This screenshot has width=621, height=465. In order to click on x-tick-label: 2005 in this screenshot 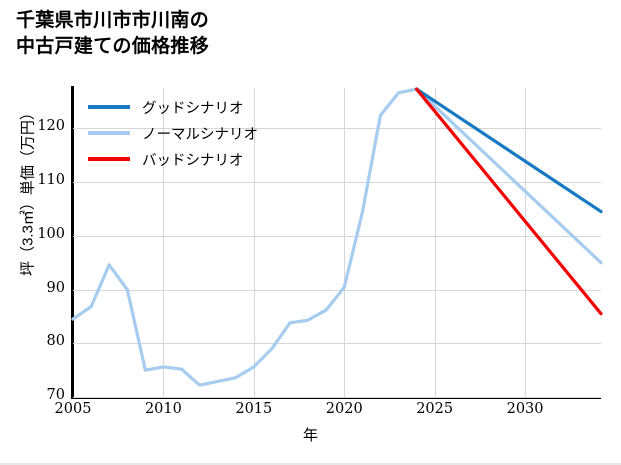, I will do `click(73, 409)`.